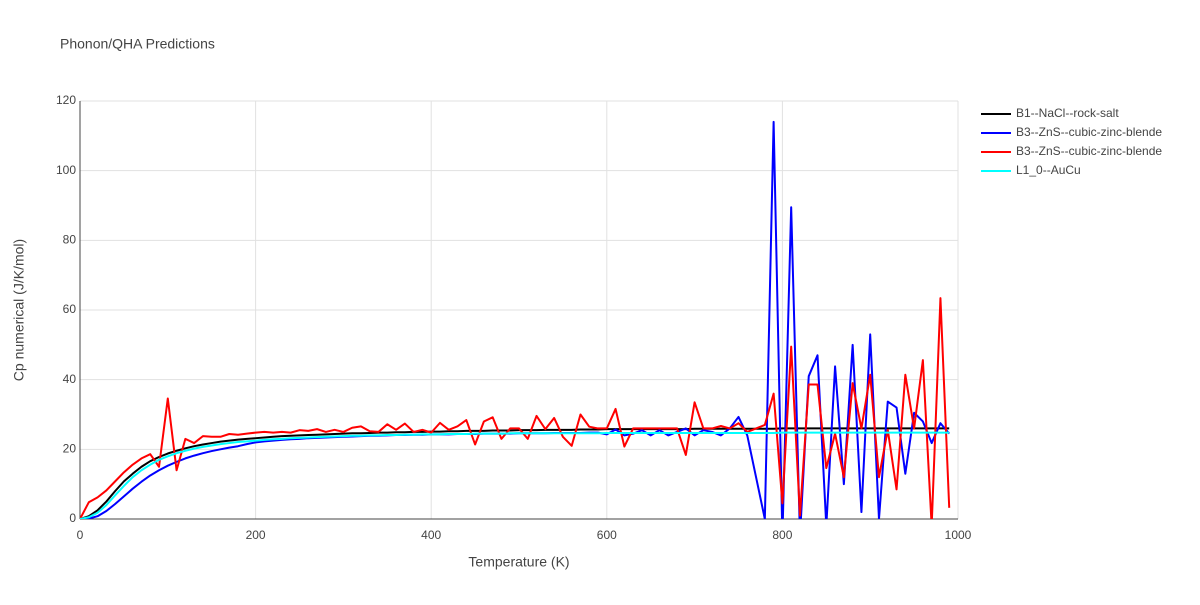 This screenshot has width=1200, height=605. What do you see at coordinates (70, 379) in the screenshot?
I see `y-tick-label: 40` at bounding box center [70, 379].